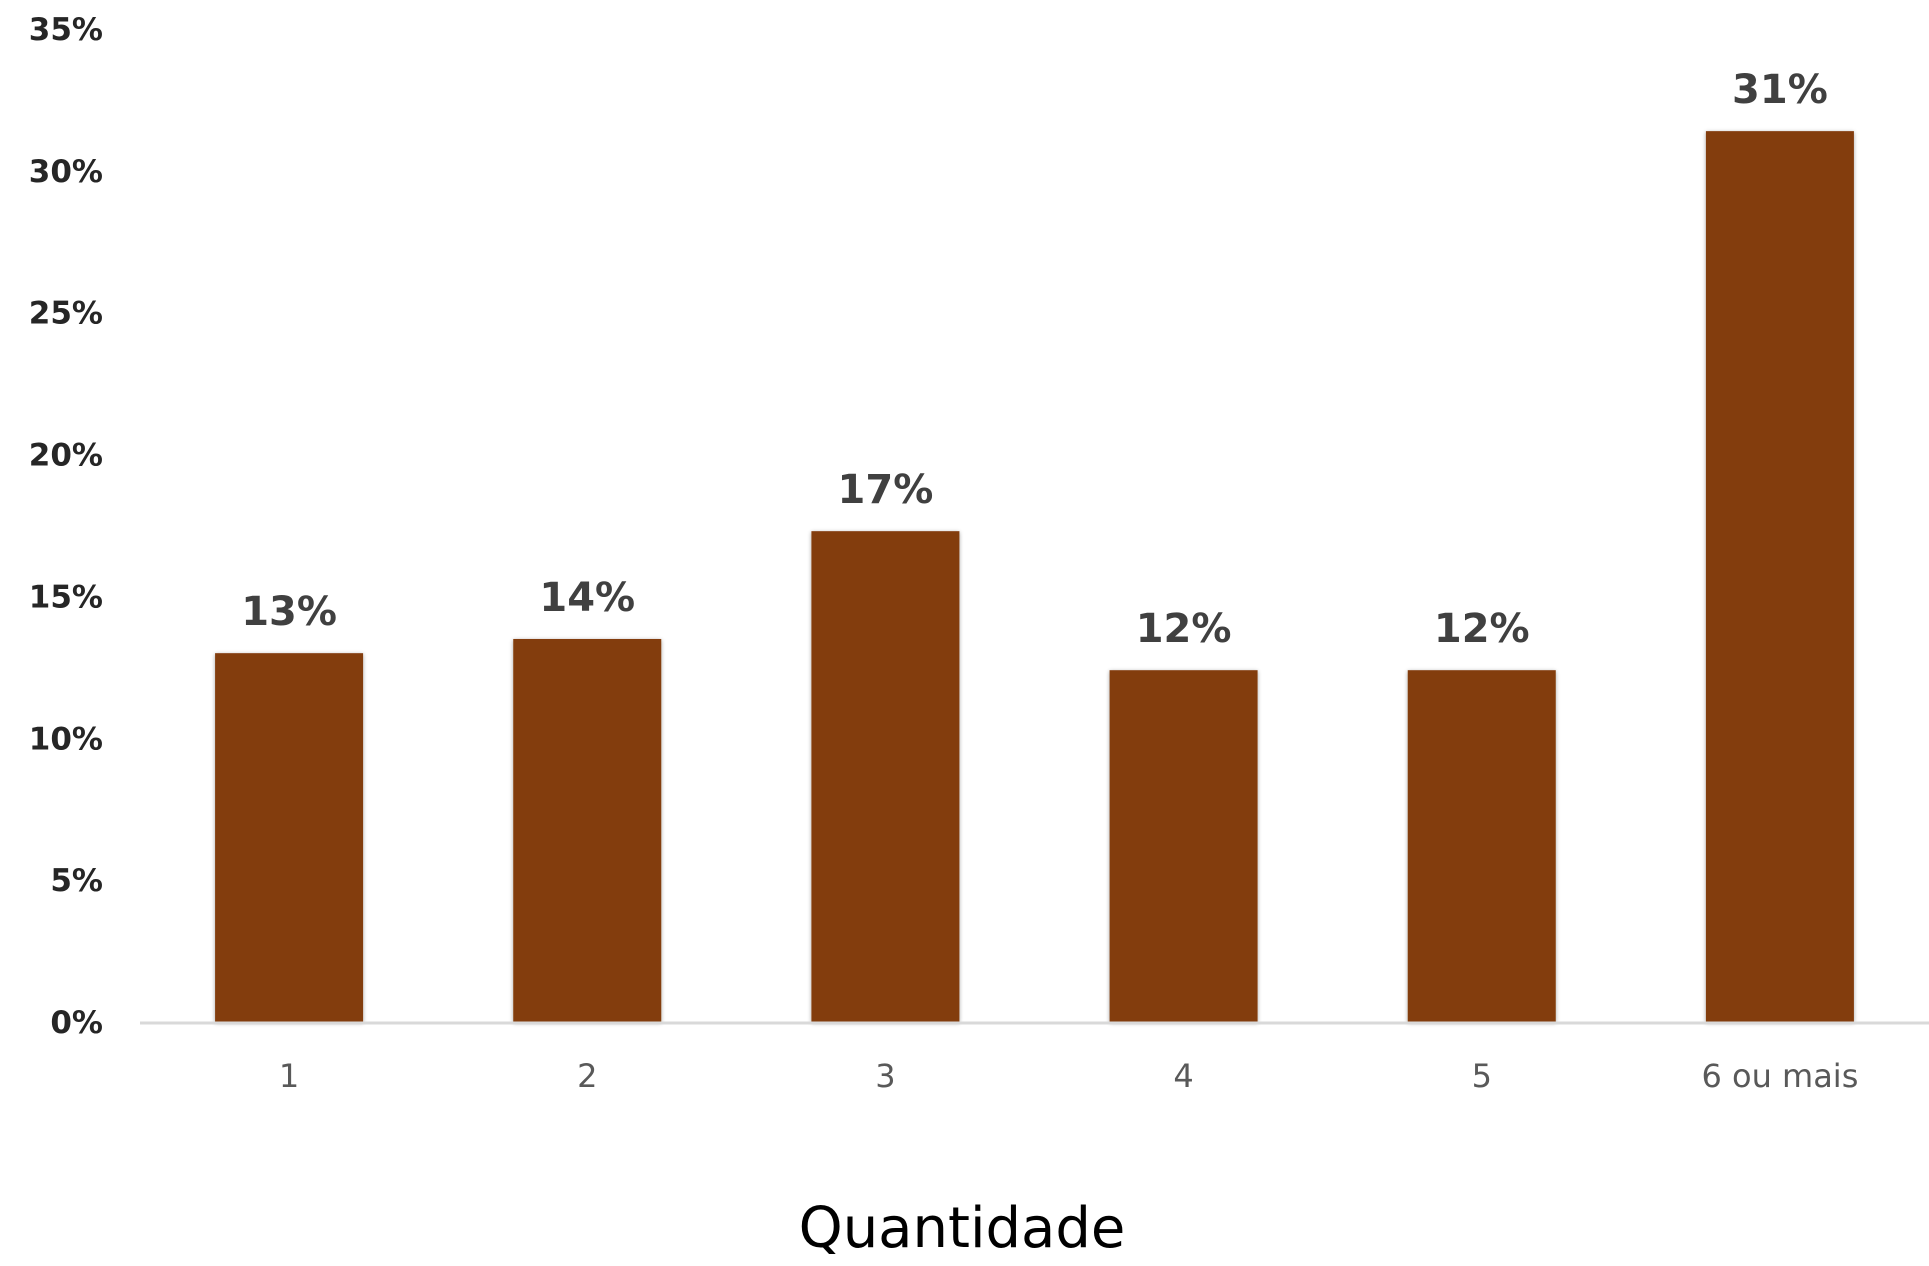 The height and width of the screenshot is (1266, 1929). What do you see at coordinates (962, 1228) in the screenshot?
I see `x-axis-title: Quantidade` at bounding box center [962, 1228].